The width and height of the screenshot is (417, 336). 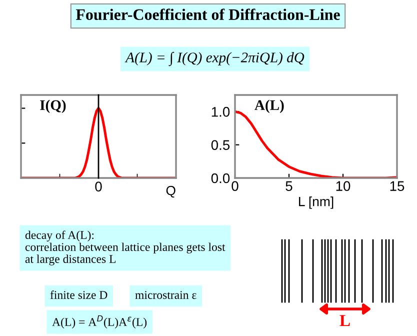 I want to click on x-tick-label: 15, so click(x=397, y=186).